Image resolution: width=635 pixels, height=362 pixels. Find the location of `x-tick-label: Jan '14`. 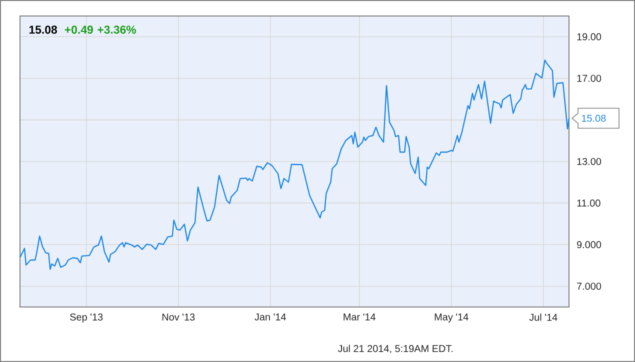

x-tick-label: Jan '14 is located at coordinates (270, 317).